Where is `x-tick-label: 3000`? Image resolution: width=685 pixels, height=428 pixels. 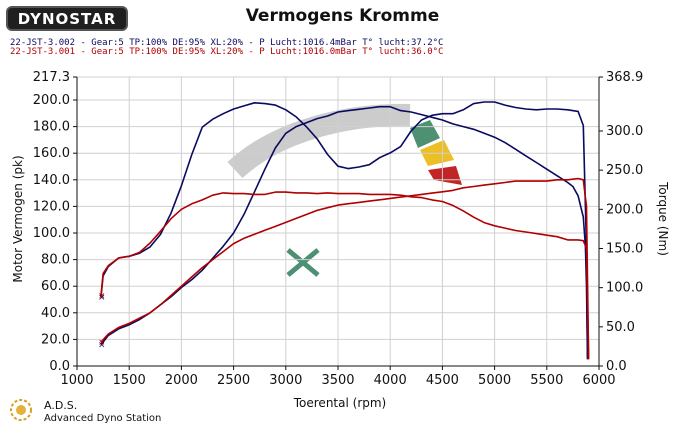
x-tick-label: 3000 is located at coordinates (285, 380).